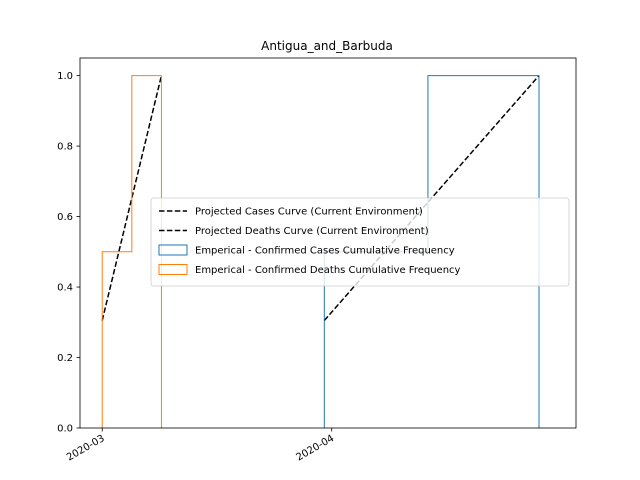  Describe the element at coordinates (65, 358) in the screenshot. I see `y-tick-label: 0.2` at that location.